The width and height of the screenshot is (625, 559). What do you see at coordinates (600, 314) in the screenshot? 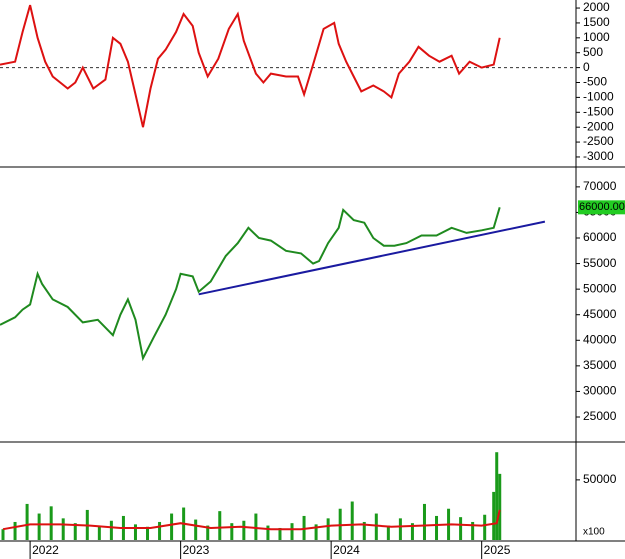
I see `y-tick-label: 45000` at bounding box center [600, 314].